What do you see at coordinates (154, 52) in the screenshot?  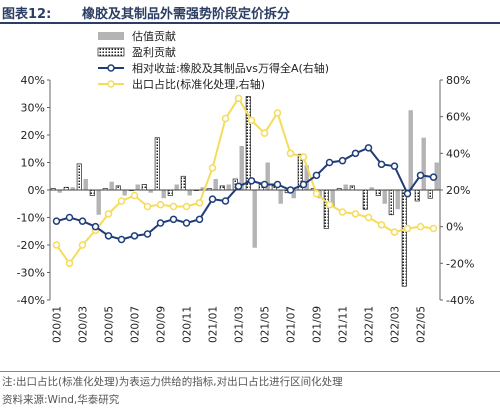 I see `legend-earnings-label: 盈利贡献` at bounding box center [154, 52].